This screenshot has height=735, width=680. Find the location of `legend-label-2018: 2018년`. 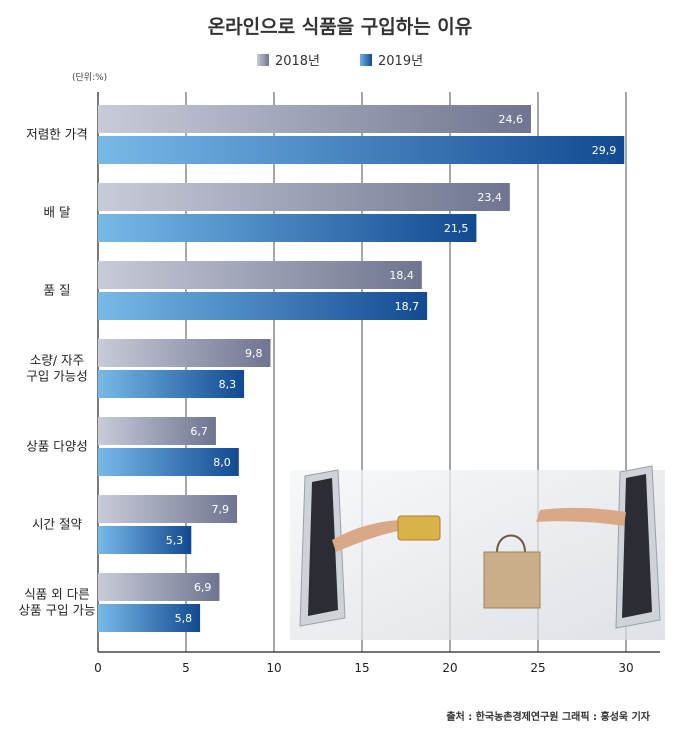

legend-label-2018: 2018년 is located at coordinates (297, 61).